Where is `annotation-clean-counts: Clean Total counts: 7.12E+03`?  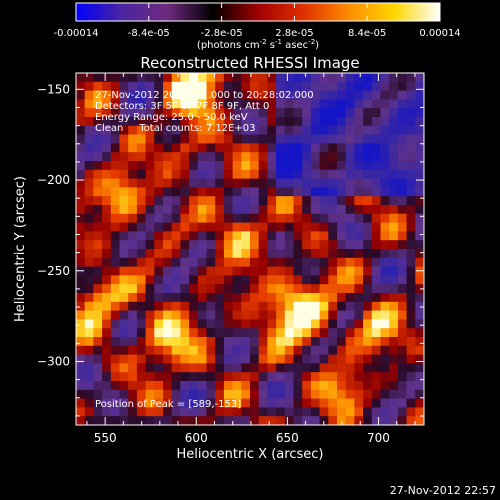
annotation-clean-counts: Clean Total counts: 7.12E+03 is located at coordinates (175, 128).